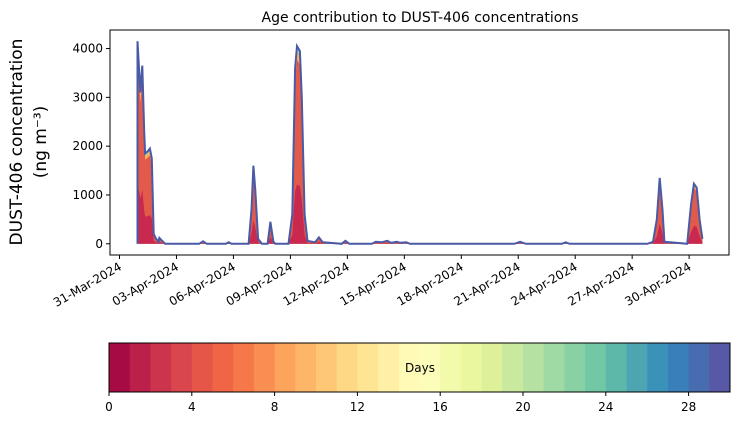 This screenshot has width=739, height=425. I want to click on y-tick-label: 4000, so click(87, 49).